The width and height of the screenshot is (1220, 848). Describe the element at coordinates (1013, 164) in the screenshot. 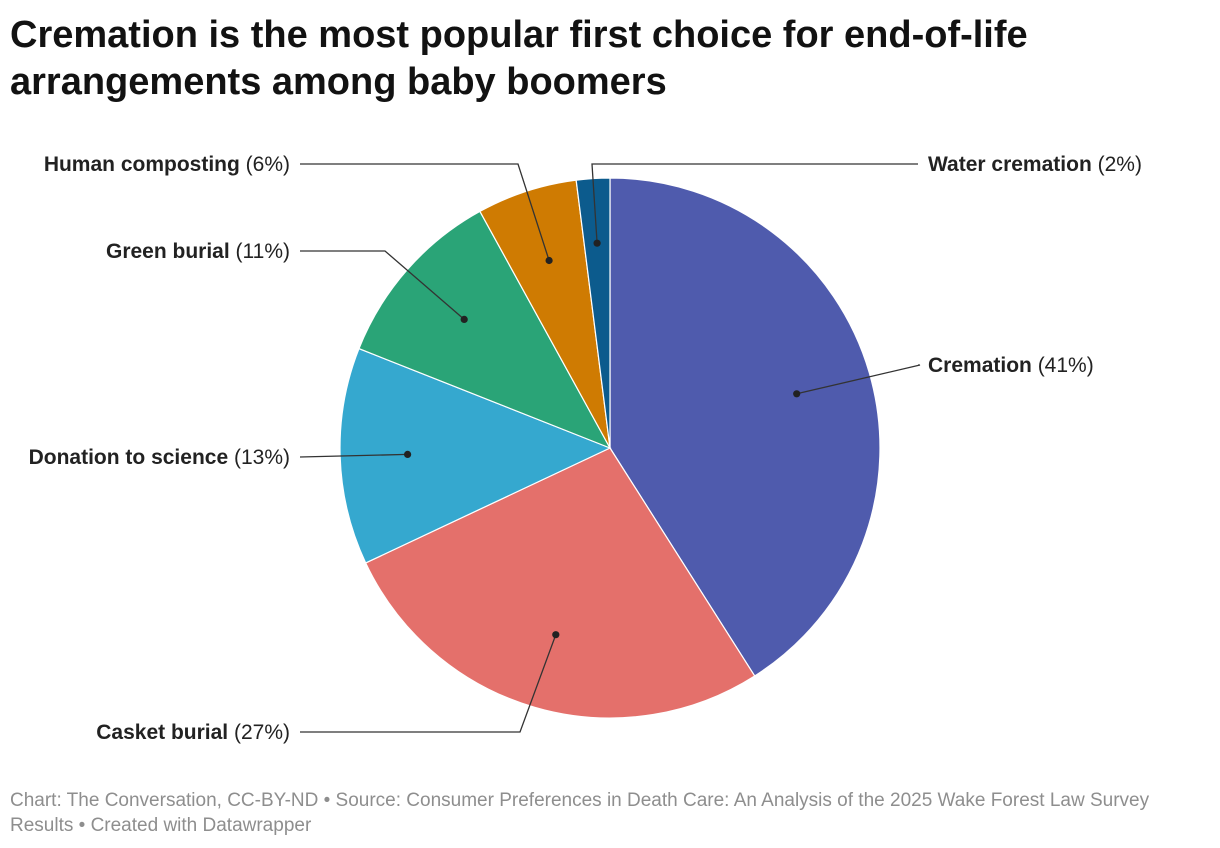

I see `slice-category: Water cremation` at that location.